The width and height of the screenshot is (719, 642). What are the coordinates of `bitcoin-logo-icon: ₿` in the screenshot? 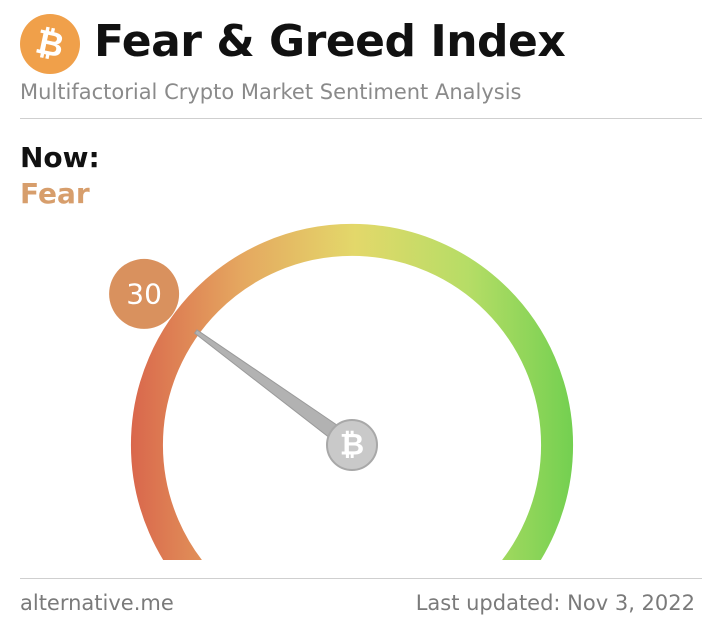 It's located at (50, 44).